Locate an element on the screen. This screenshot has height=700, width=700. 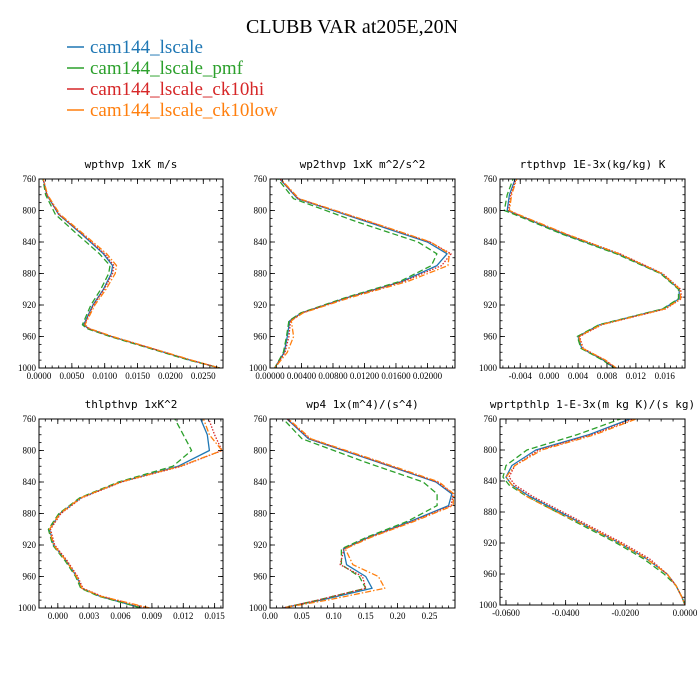
x-tick-label: 0.00800 is located at coordinates (333, 376).